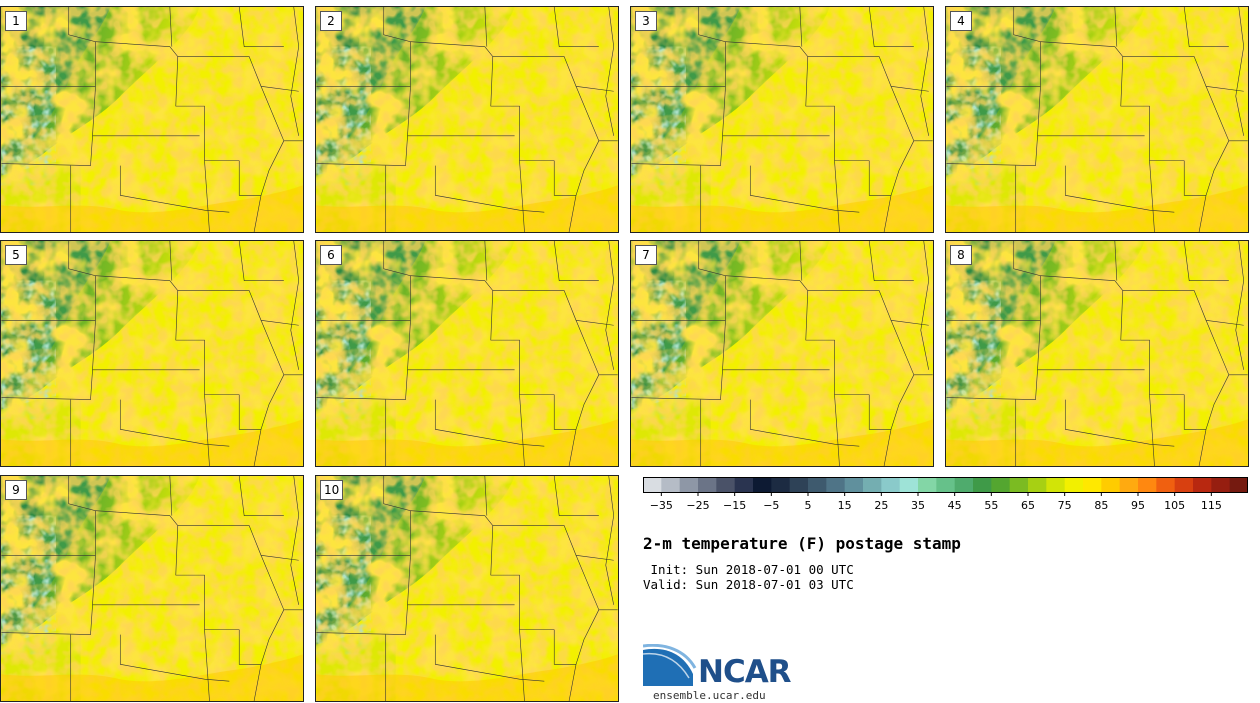  What do you see at coordinates (881, 505) in the screenshot?
I see `colorbar-tick-label: 25` at bounding box center [881, 505].